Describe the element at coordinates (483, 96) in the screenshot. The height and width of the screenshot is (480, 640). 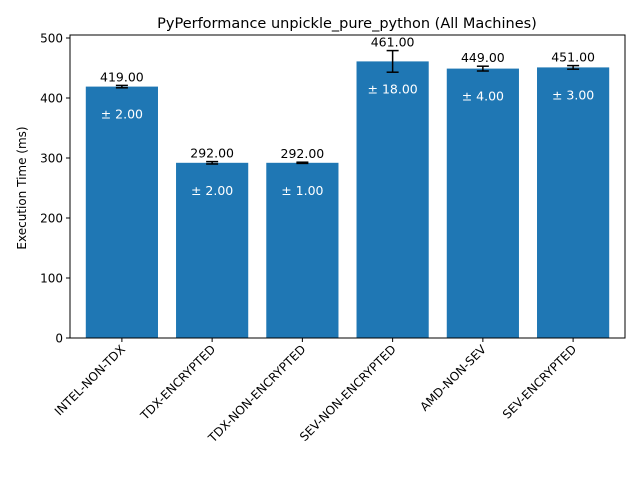
I see `error-label: ± 4.00` at that location.